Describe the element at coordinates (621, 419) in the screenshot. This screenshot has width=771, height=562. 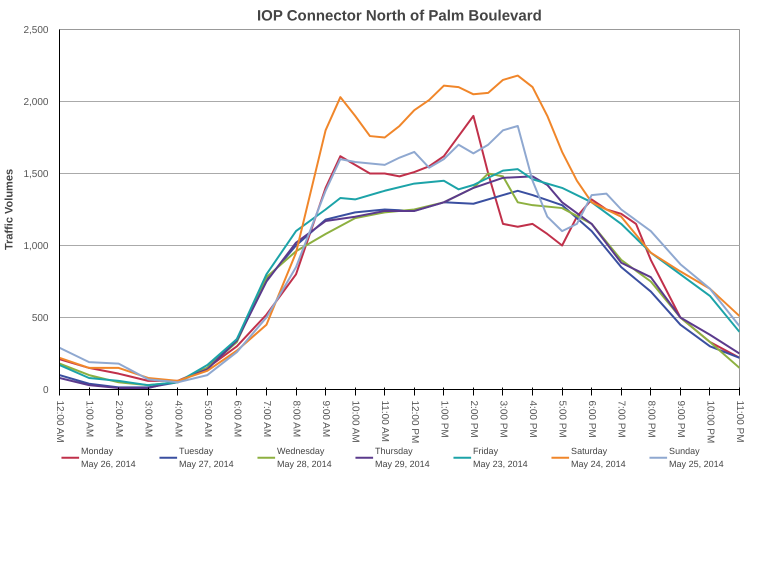
I see `x-tick-label: 7:00 PM` at that location.